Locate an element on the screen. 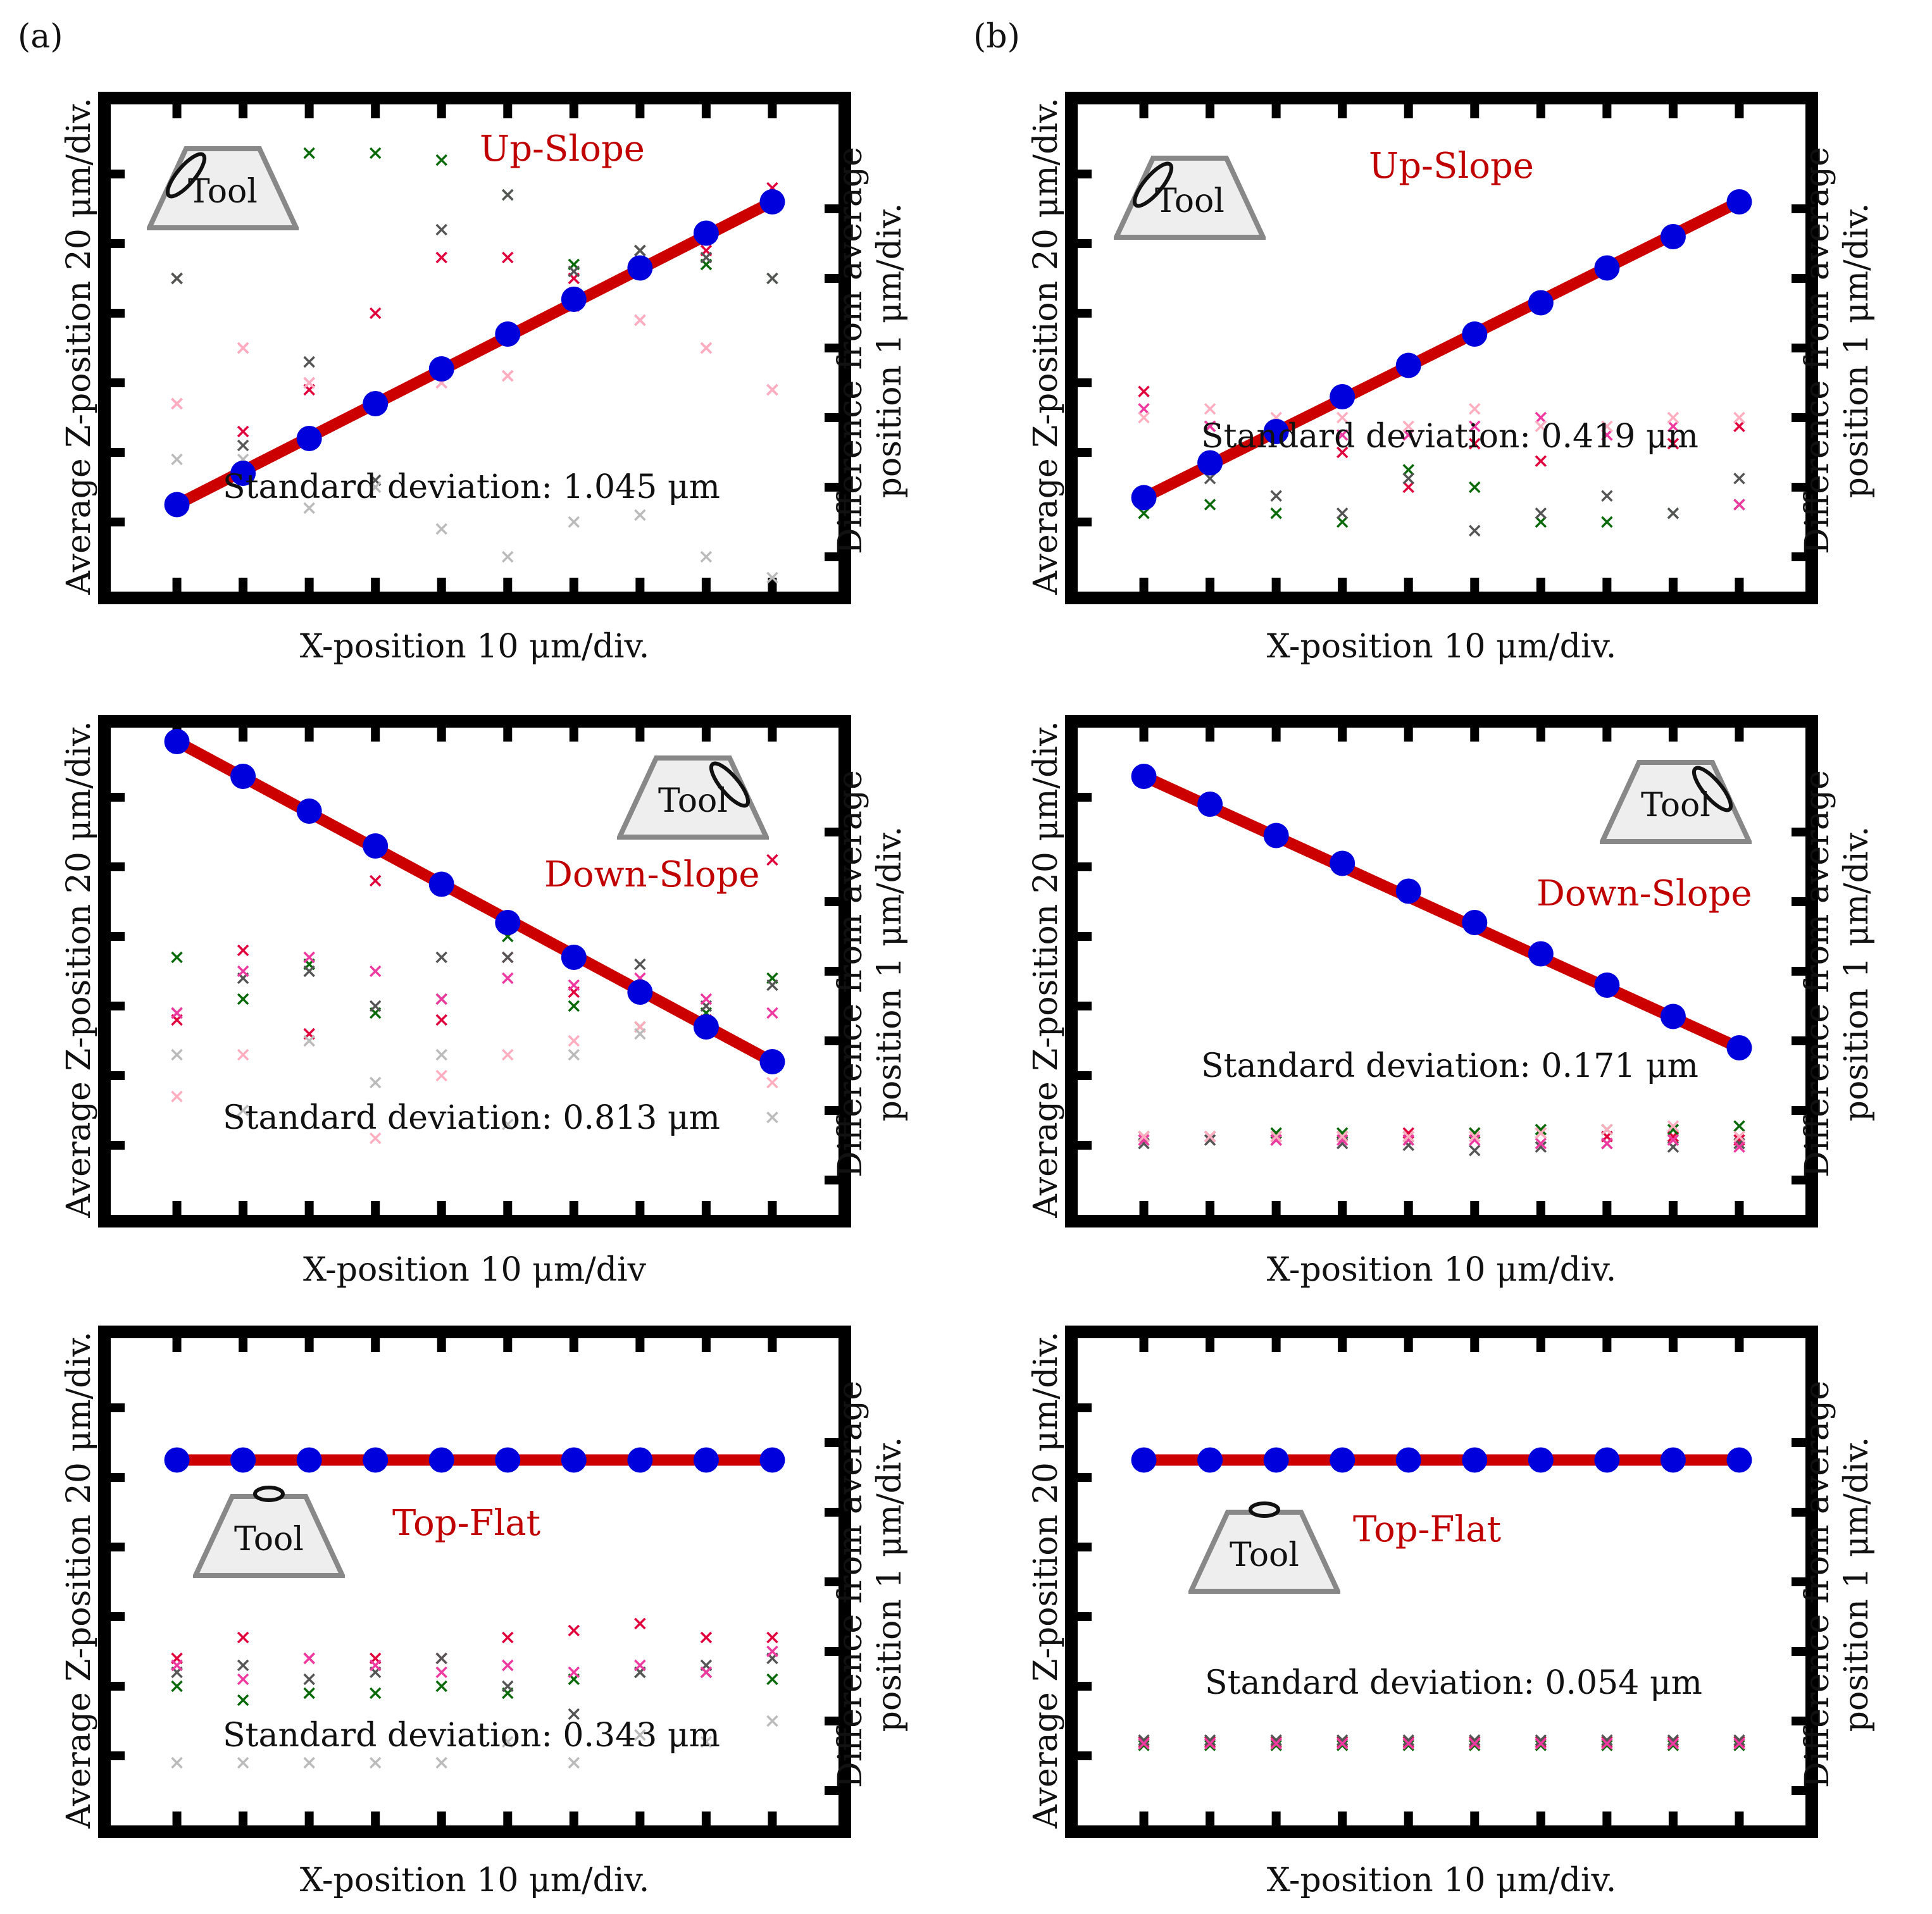  curve-title: Up-Slope is located at coordinates (562, 149).